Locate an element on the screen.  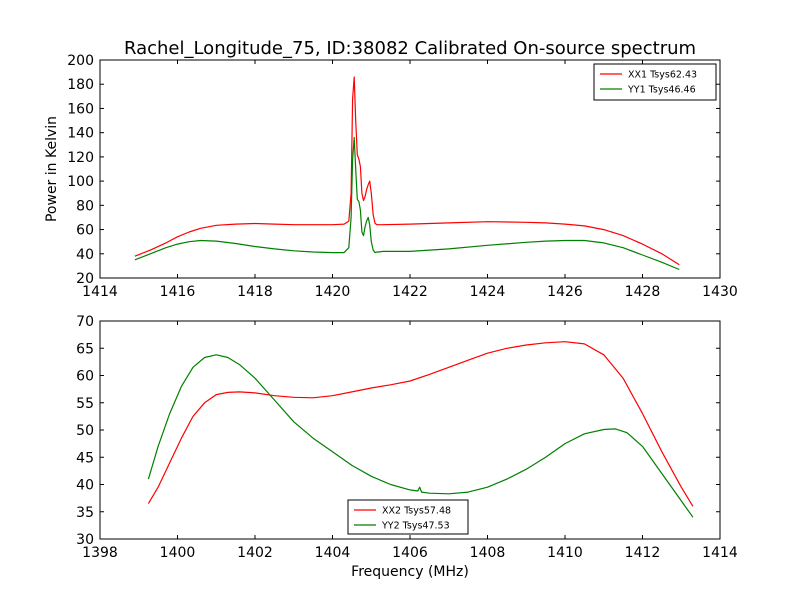
chart-2-y-tick-label: 70 is located at coordinates (85, 322).